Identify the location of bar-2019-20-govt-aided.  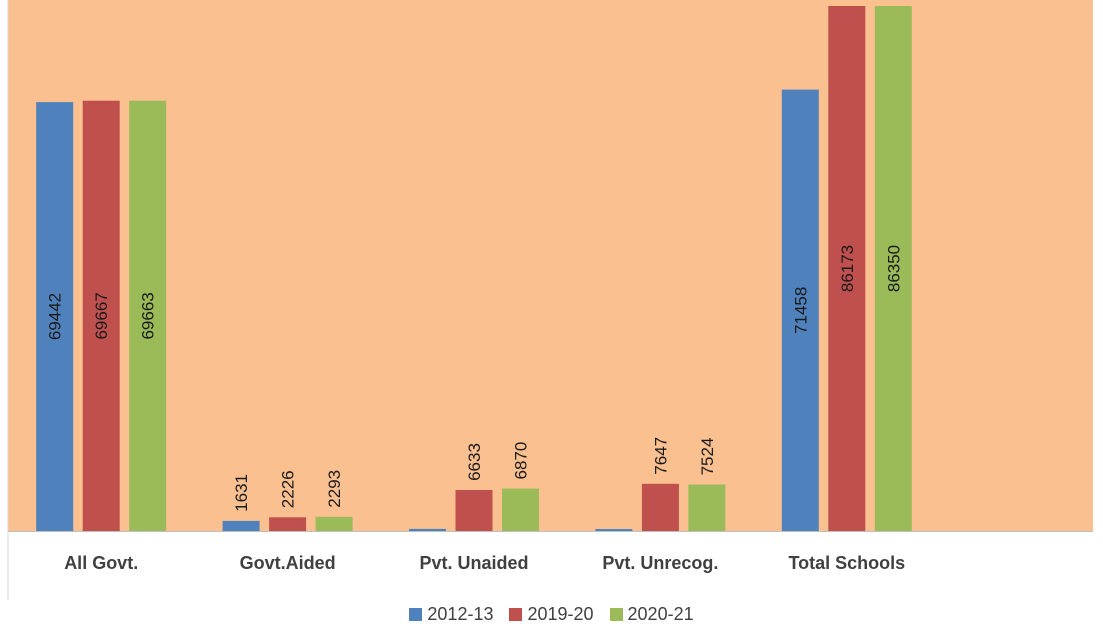
(288, 524).